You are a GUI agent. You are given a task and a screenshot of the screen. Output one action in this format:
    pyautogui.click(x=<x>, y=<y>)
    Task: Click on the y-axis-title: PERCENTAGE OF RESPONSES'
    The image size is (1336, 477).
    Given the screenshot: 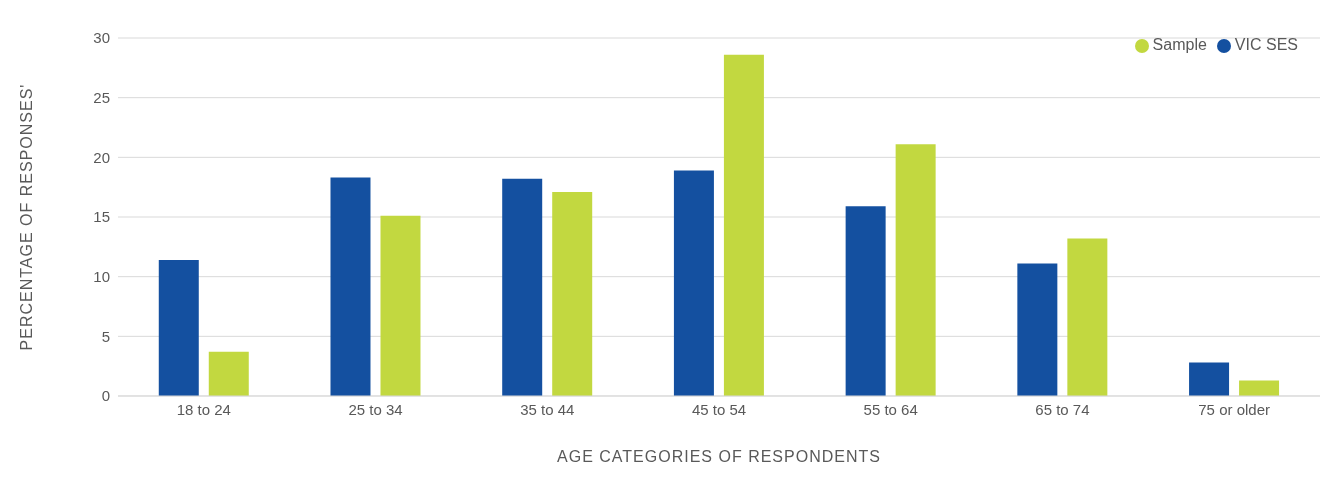 What is the action you would take?
    pyautogui.click(x=26, y=217)
    